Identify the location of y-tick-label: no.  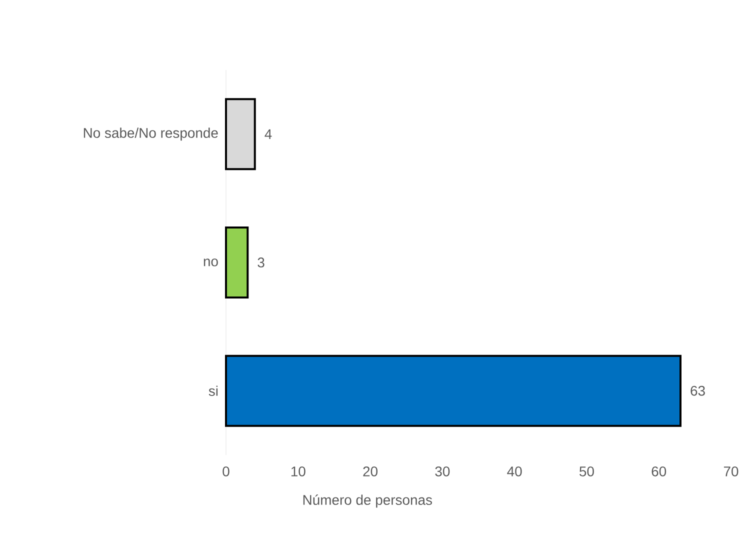
(211, 262).